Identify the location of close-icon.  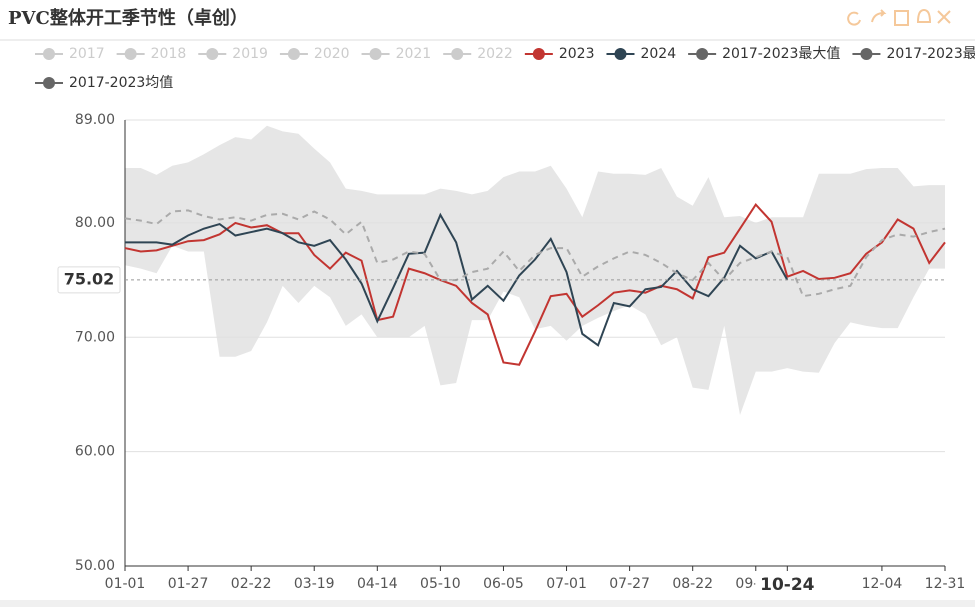
(944, 17).